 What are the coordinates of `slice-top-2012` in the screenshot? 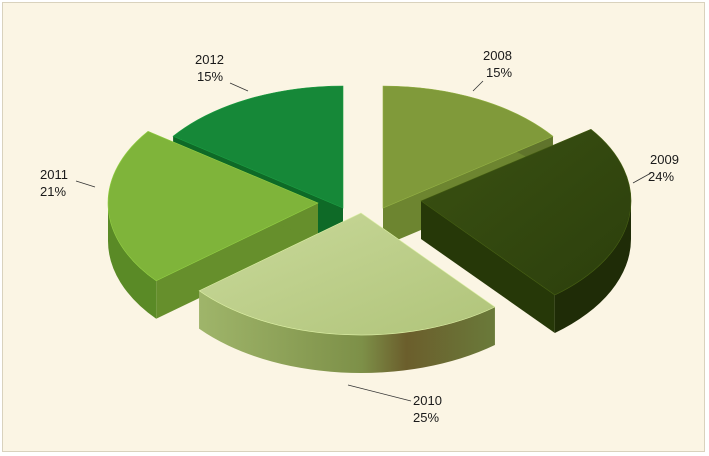 It's located at (258, 147).